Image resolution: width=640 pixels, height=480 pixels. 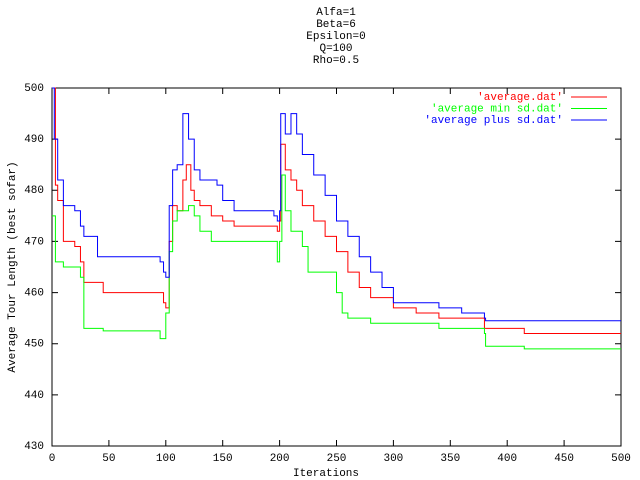 I want to click on x-tick-label: 400, so click(x=507, y=459).